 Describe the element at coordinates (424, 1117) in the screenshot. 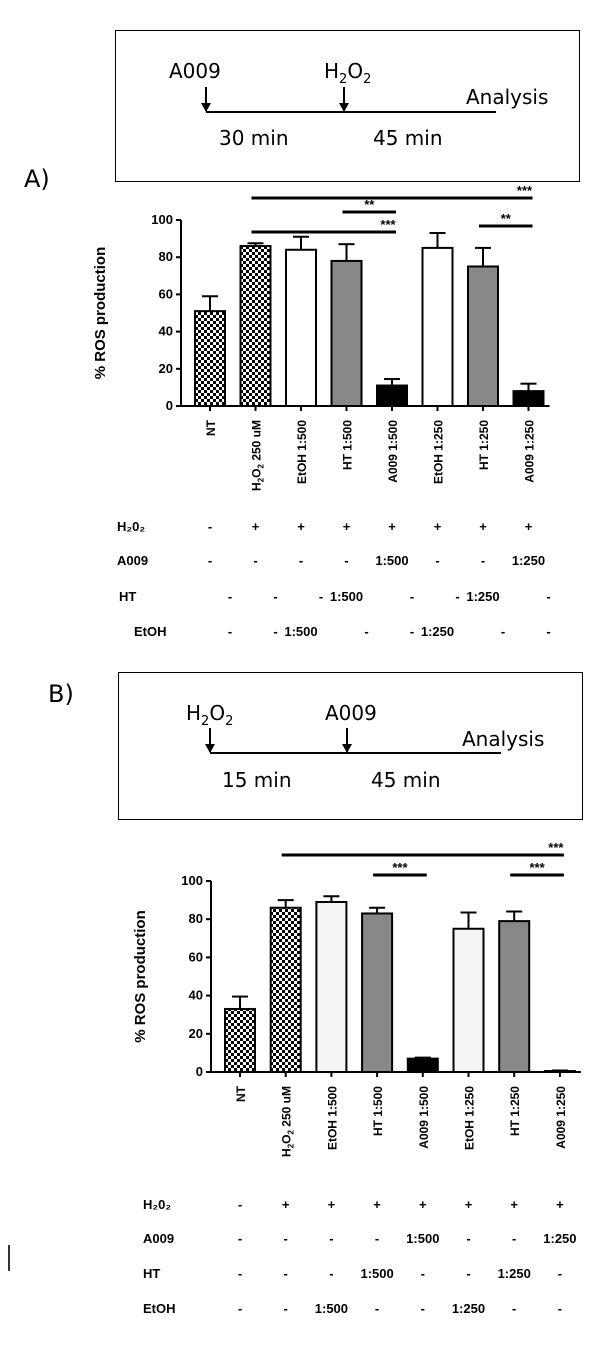

I see `x-tick-label: A009 1:500` at that location.